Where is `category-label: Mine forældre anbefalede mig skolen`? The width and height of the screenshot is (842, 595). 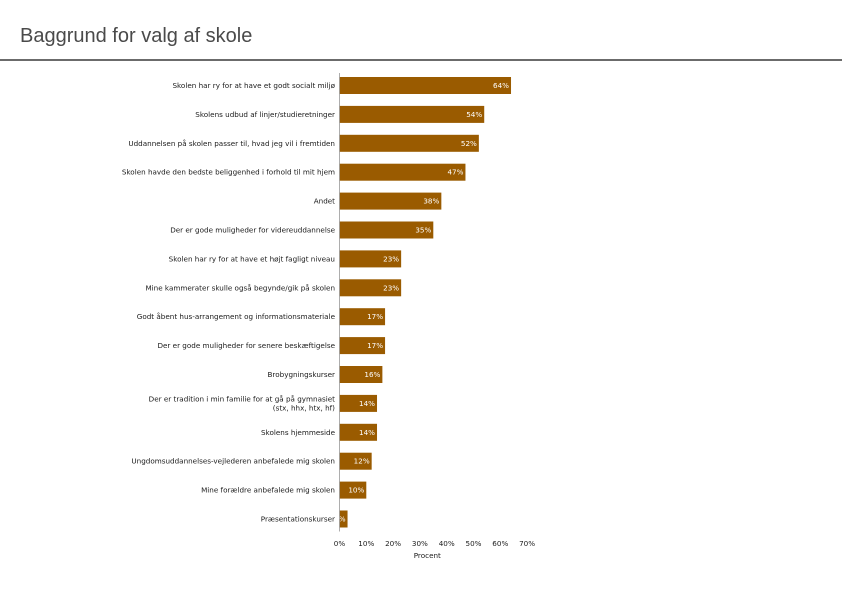
category-label: Mine forældre anbefalede mig skolen is located at coordinates (268, 490).